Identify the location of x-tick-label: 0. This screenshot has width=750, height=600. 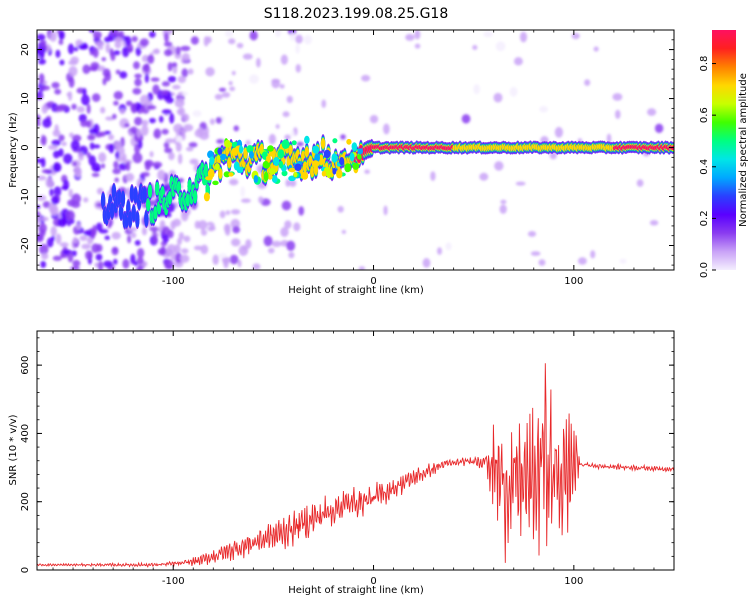
(373, 281).